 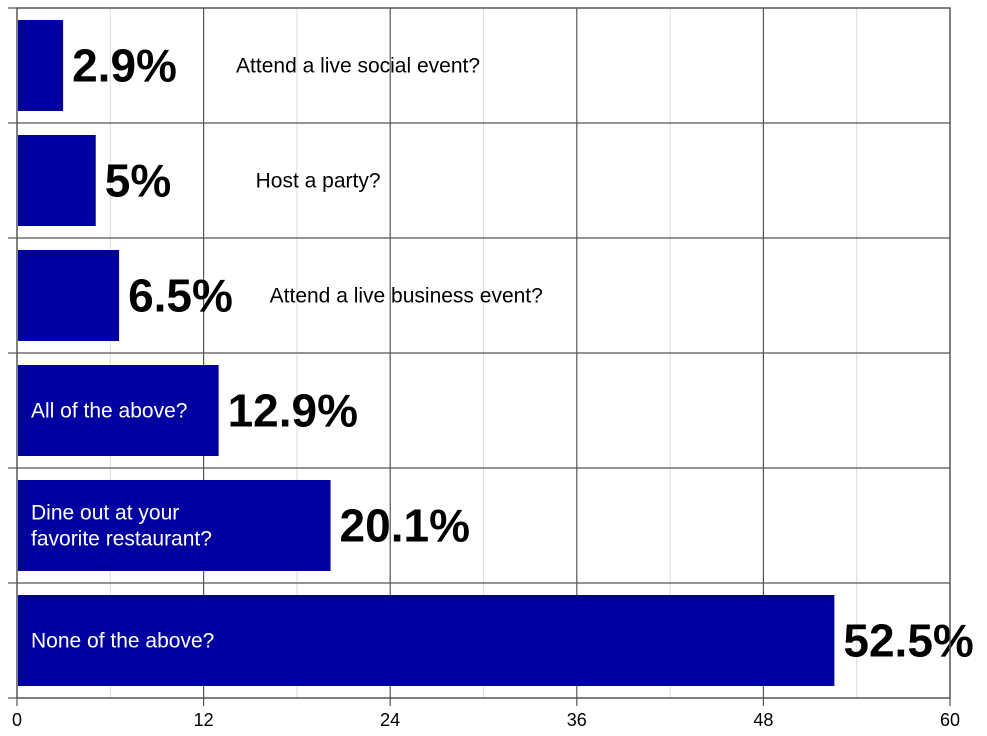 What do you see at coordinates (358, 66) in the screenshot?
I see `category-label: Attend a live social event?` at bounding box center [358, 66].